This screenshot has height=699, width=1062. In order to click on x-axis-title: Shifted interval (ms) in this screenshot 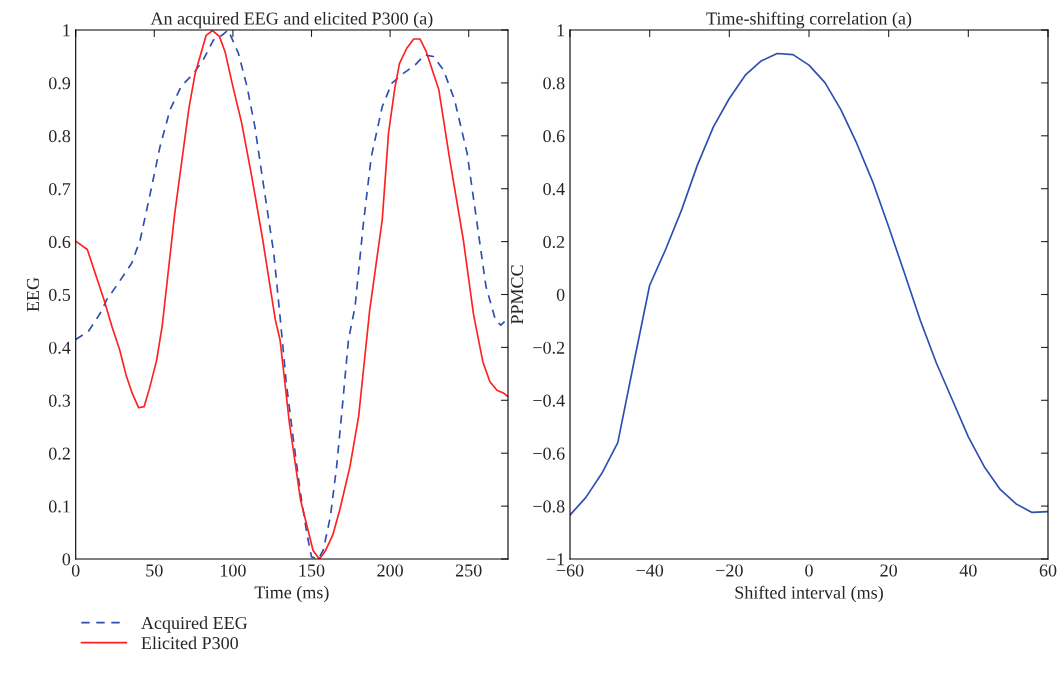, I will do `click(809, 594)`.